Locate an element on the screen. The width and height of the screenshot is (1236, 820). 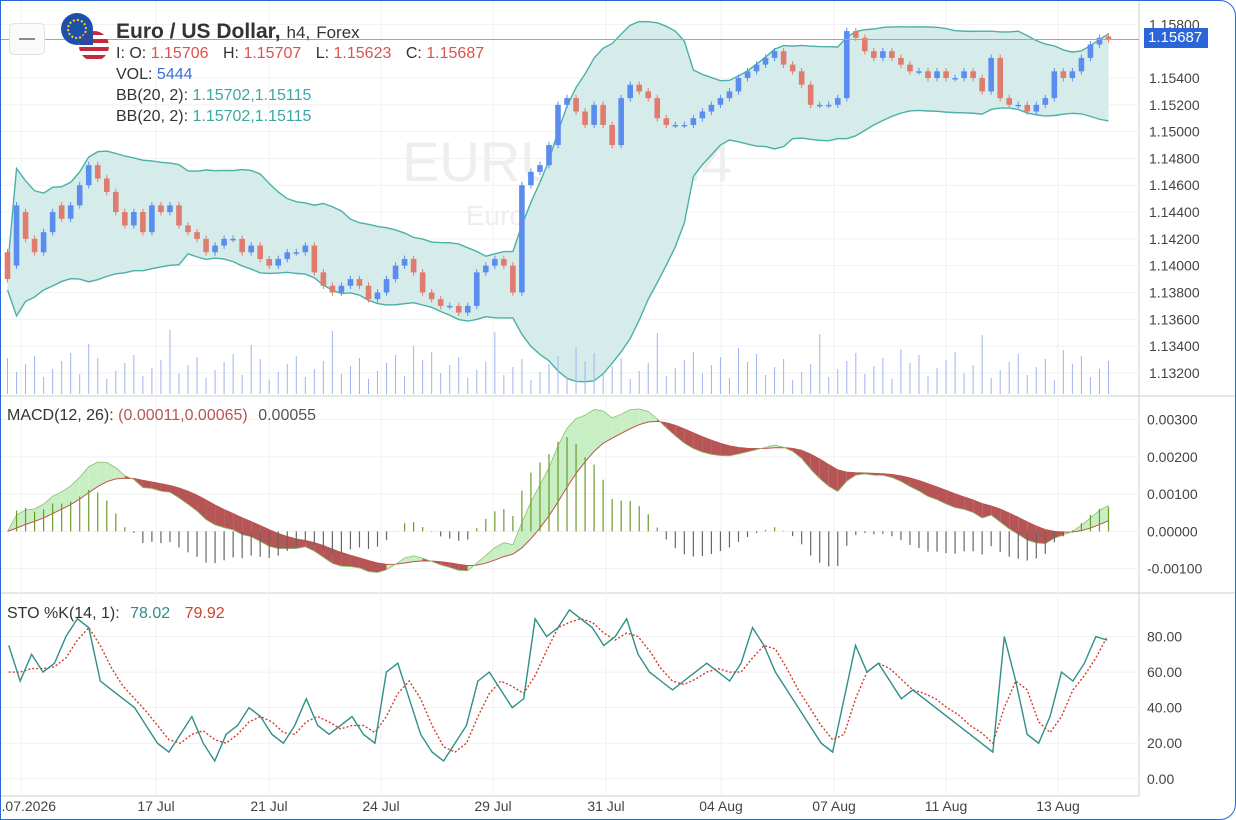
bb2-value: 1.15702,1.15115 is located at coordinates (252, 116).